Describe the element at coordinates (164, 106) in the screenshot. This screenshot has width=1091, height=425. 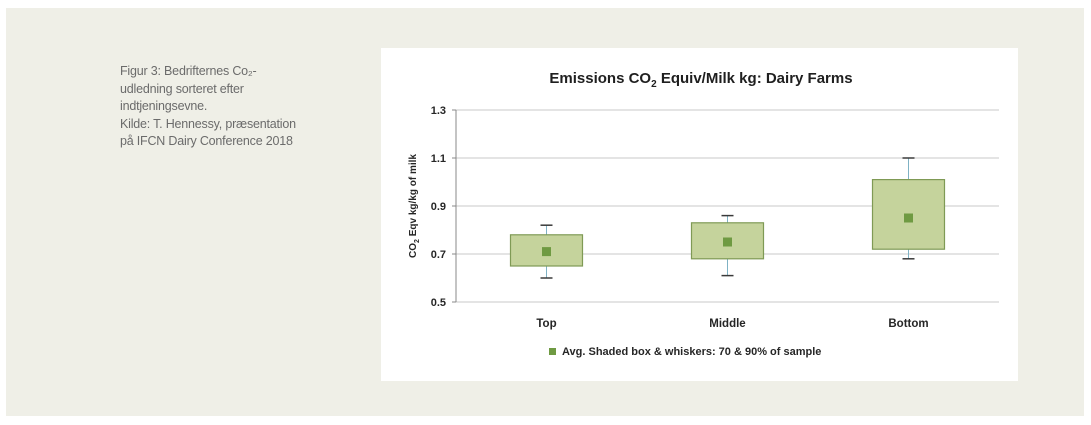
I see `caption-line-3: indtjeningsevne.` at that location.